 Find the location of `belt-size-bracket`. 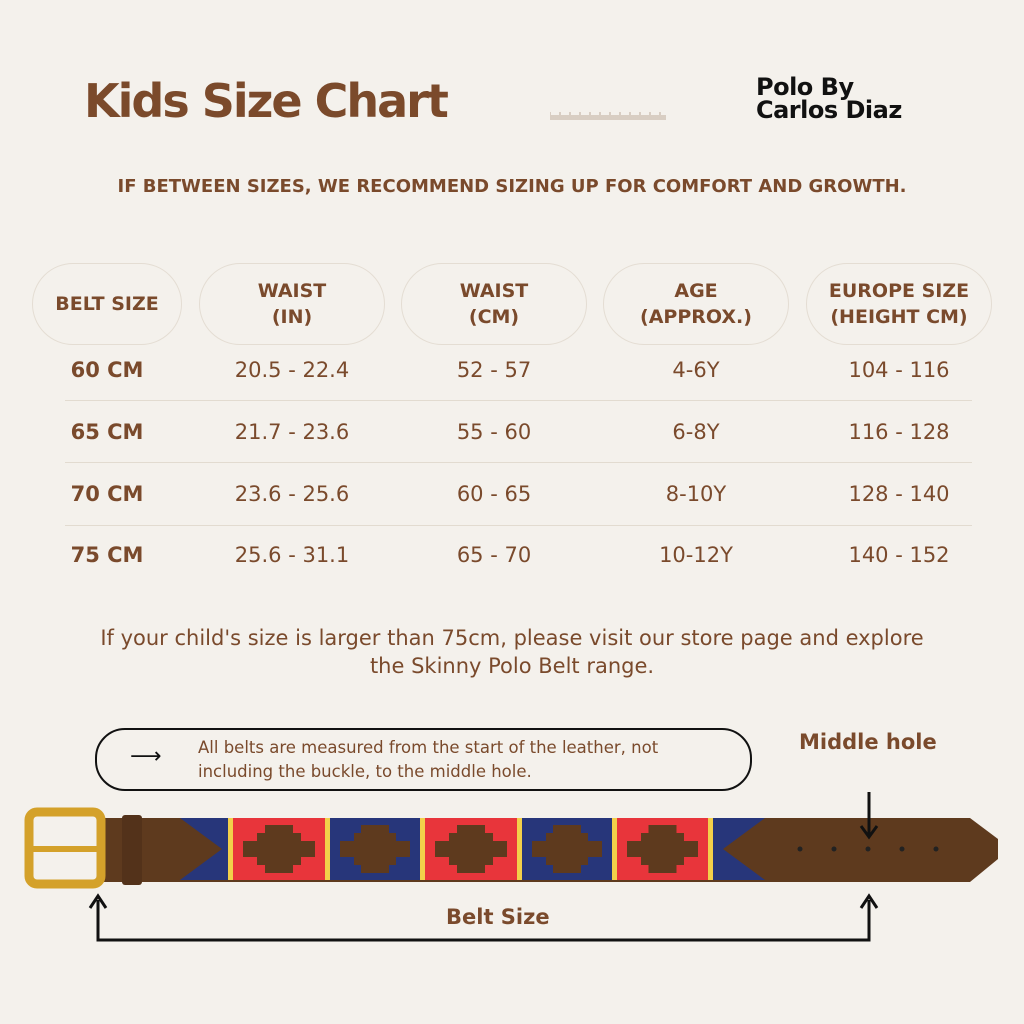

belt-size-bracket is located at coordinates (483, 917).